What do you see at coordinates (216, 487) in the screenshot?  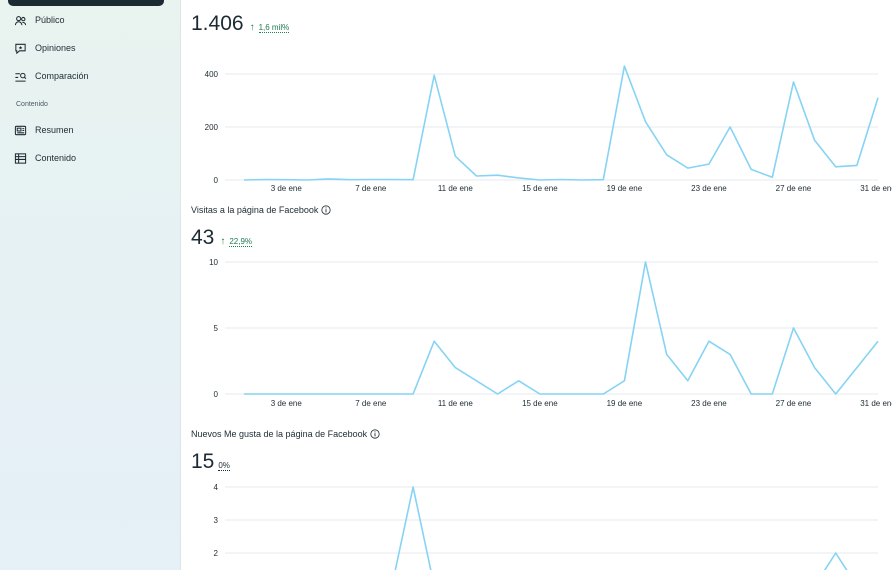 I see `y-tick-label: 4` at bounding box center [216, 487].